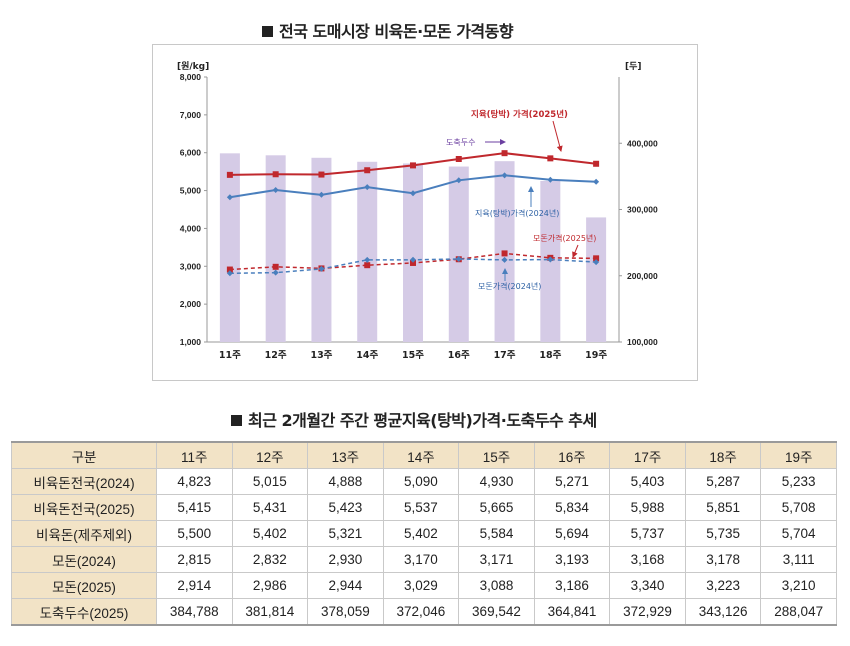  I want to click on x-tick-label: 19주, so click(596, 355).